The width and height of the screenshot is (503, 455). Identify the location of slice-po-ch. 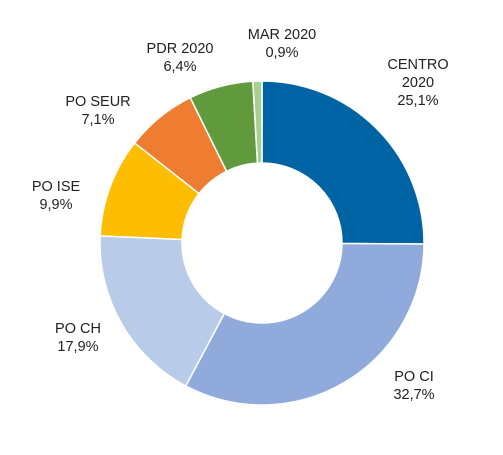
(162, 311).